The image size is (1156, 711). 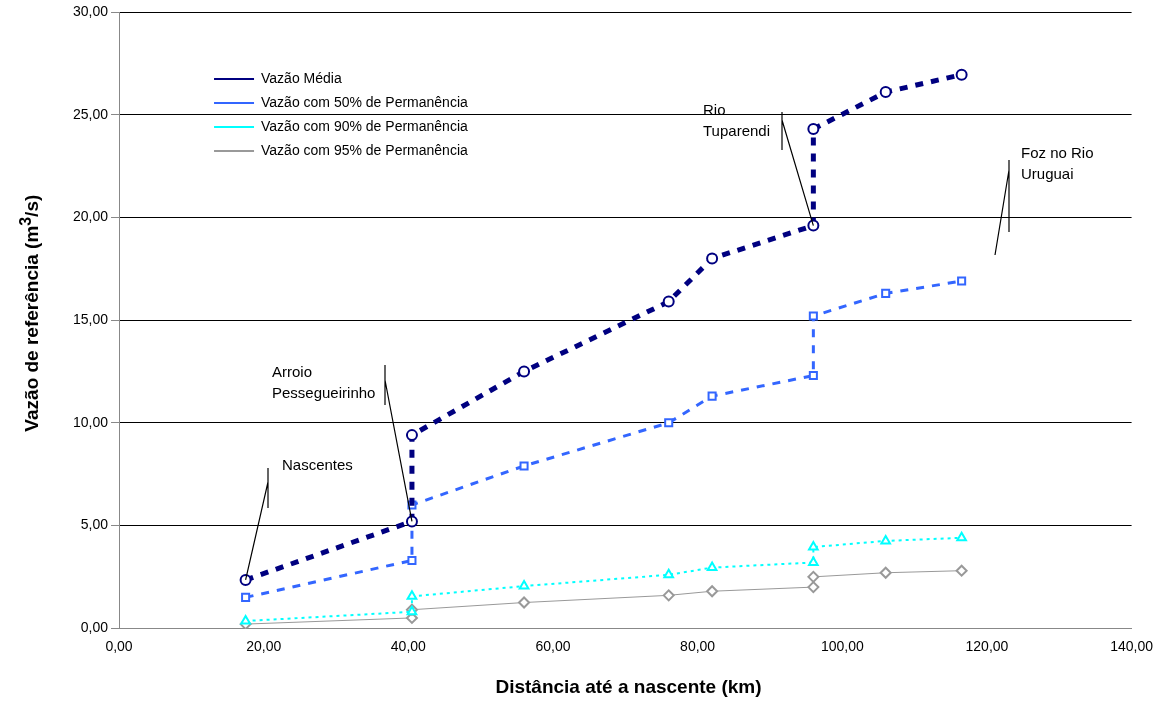 What do you see at coordinates (628, 687) in the screenshot?
I see `x-axis-title: Distância até a nascente (km)` at bounding box center [628, 687].